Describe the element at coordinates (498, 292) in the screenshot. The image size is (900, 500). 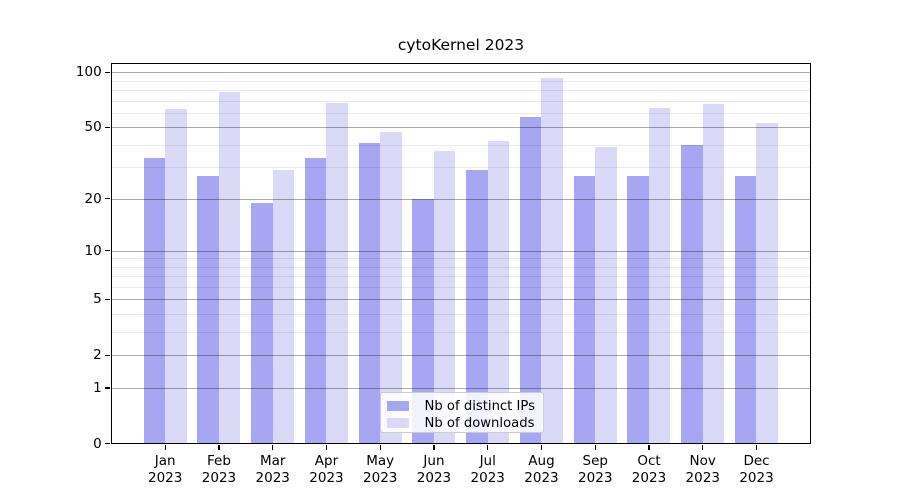
I see `bar-downloads-jul` at that location.